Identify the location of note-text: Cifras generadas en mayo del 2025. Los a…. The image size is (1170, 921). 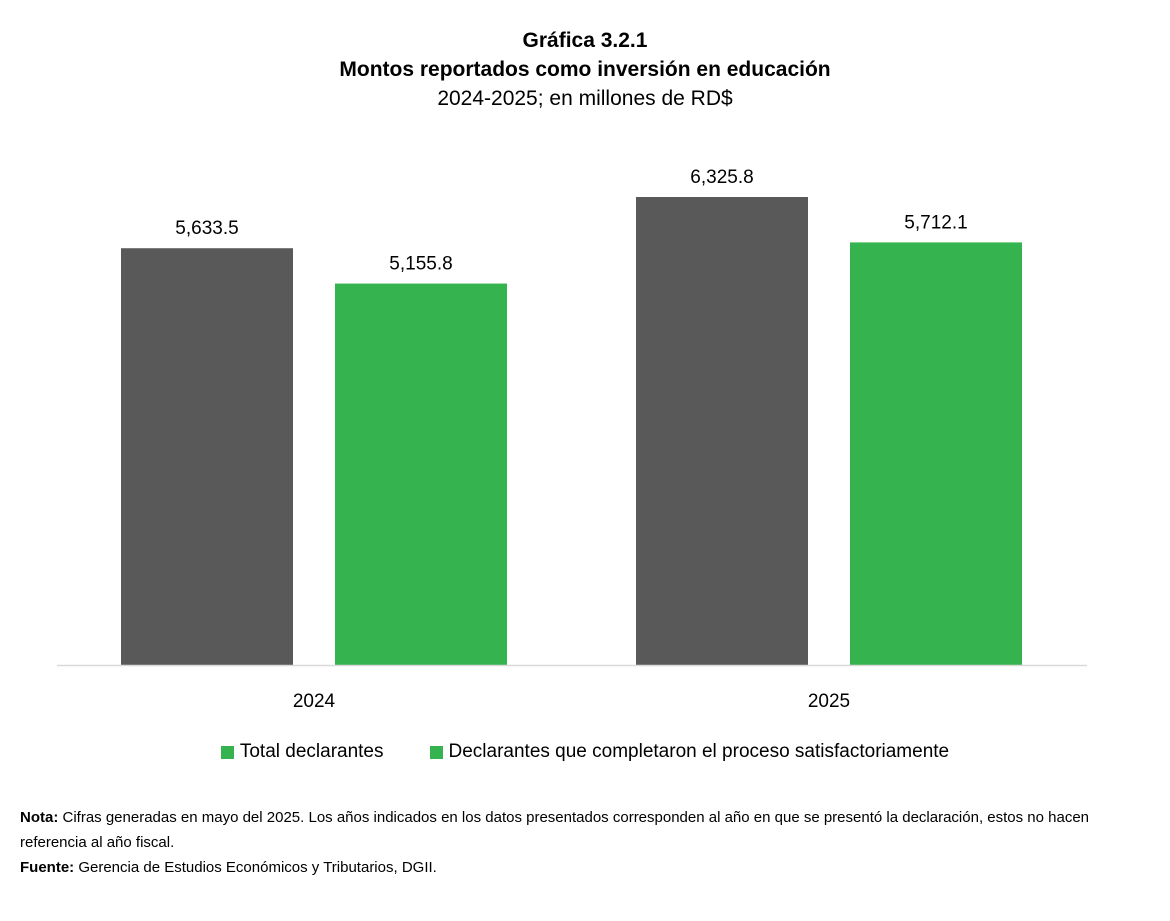
(555, 830).